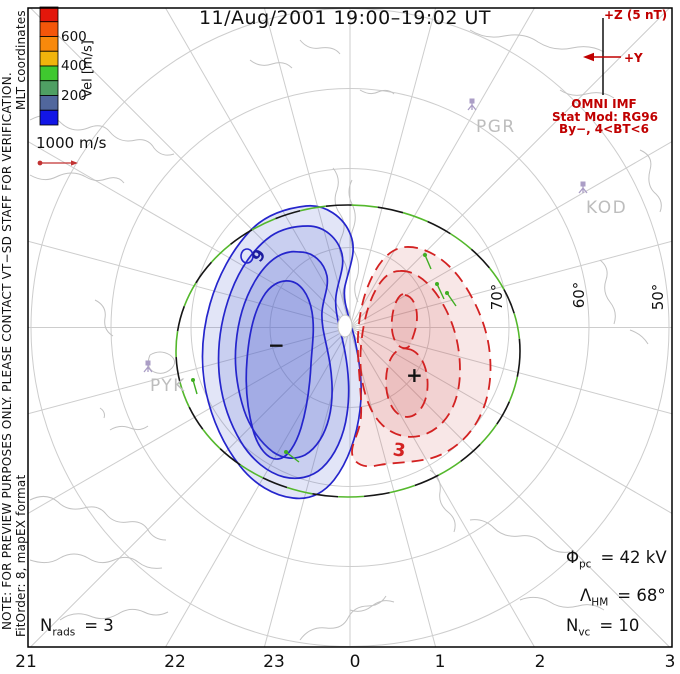  I want to click on lambda-symbol: Λ, so click(586, 595).